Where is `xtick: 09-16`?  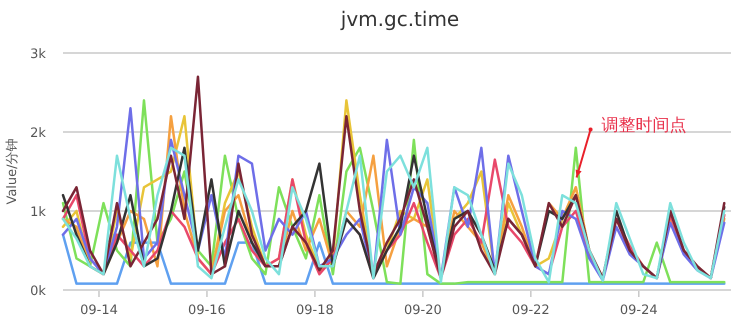
xtick: 09-16 is located at coordinates (207, 310).